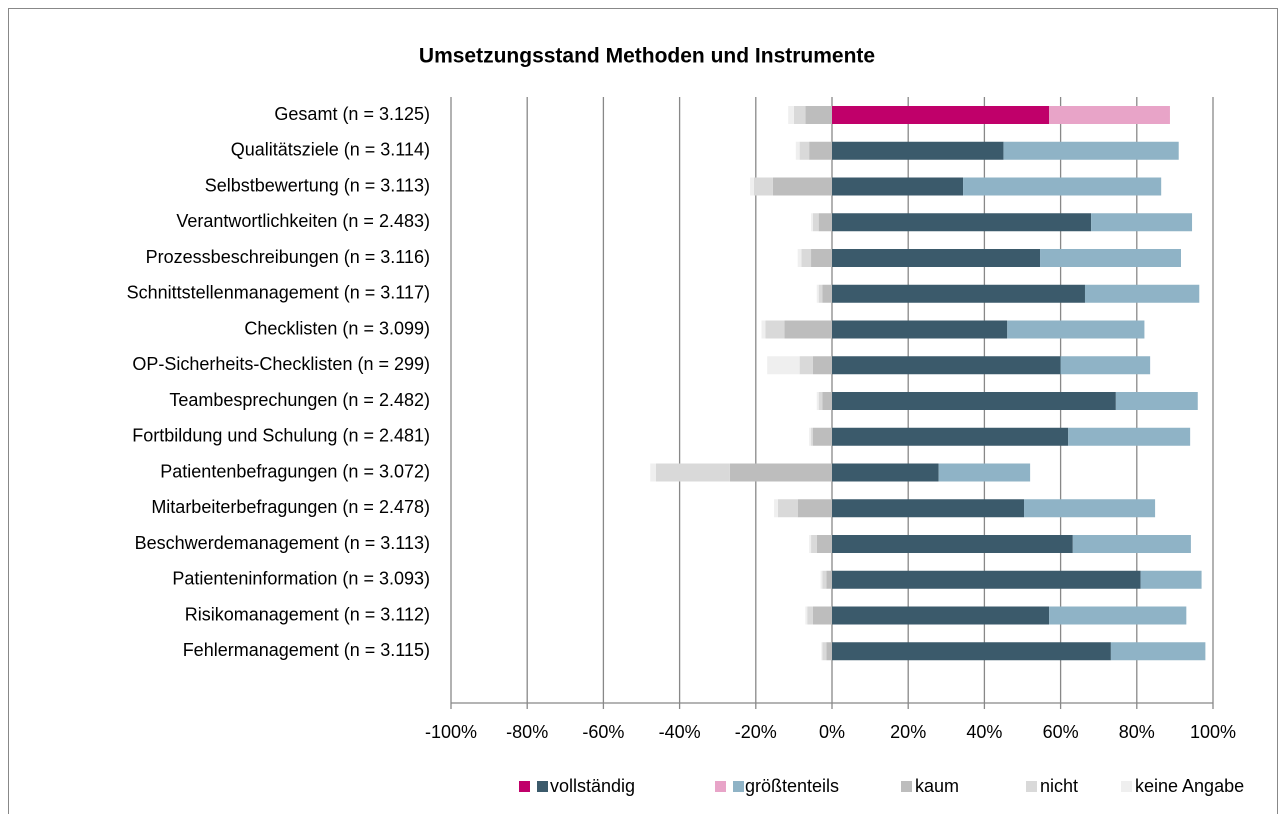 This screenshot has width=1285, height=814. Describe the element at coordinates (278, 293) in the screenshot. I see `y-tick-label: Schnittstellenmanagement (n = 3.117)` at that location.